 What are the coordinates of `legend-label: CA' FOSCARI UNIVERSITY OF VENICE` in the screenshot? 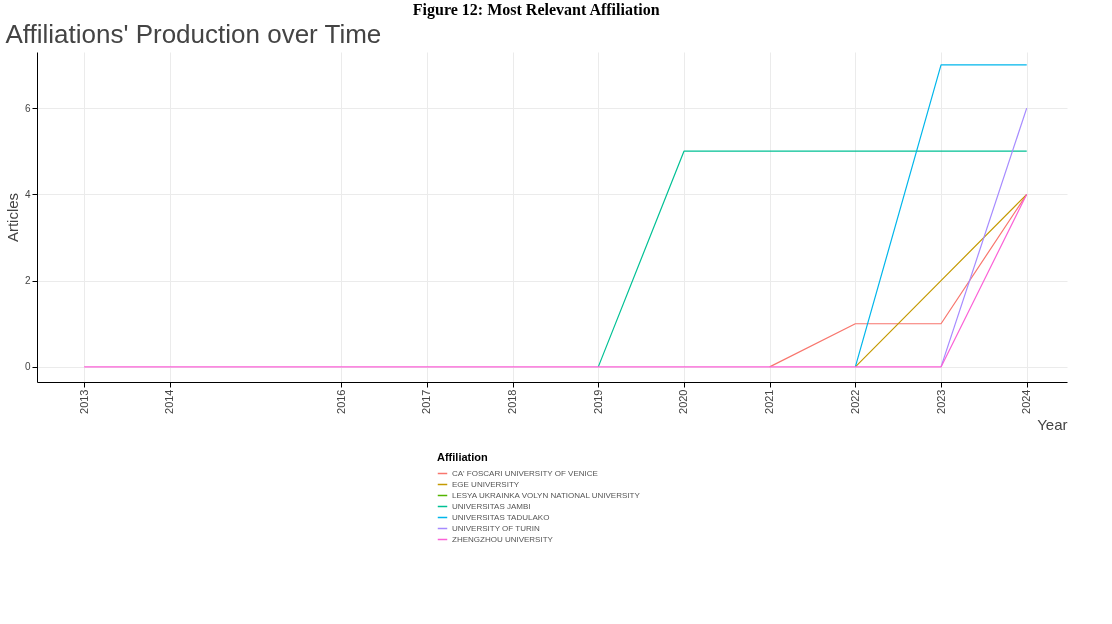 It's located at (525, 473).